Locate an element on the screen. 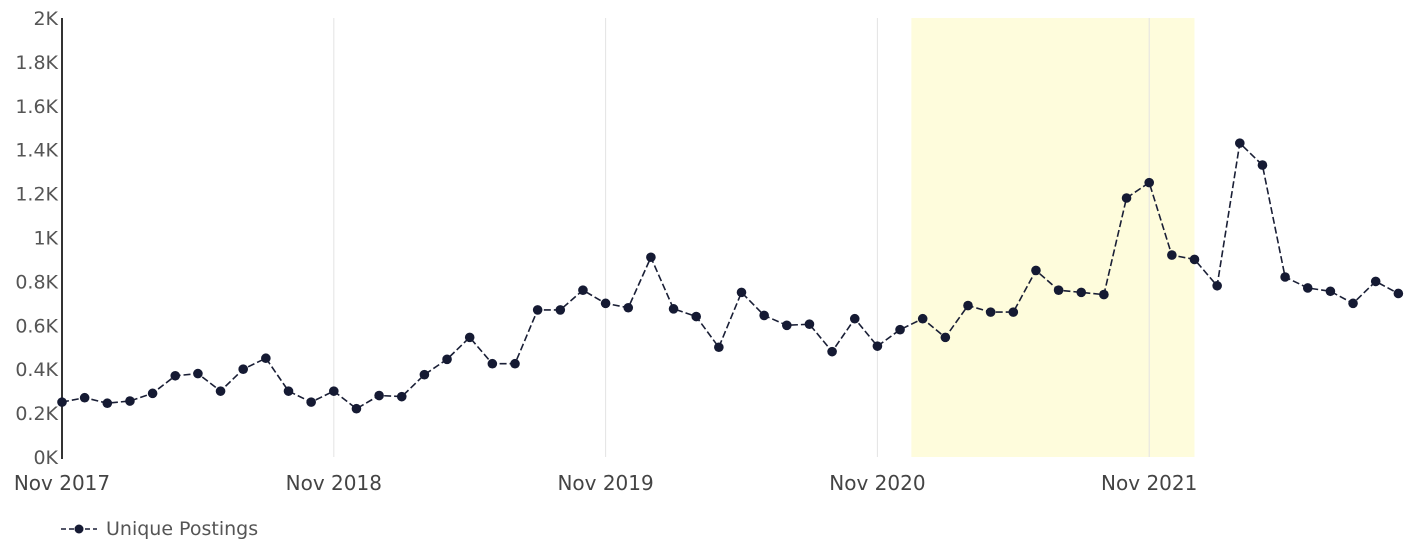 This screenshot has width=1416, height=545. y-tick-label: 1.4K is located at coordinates (36, 151).